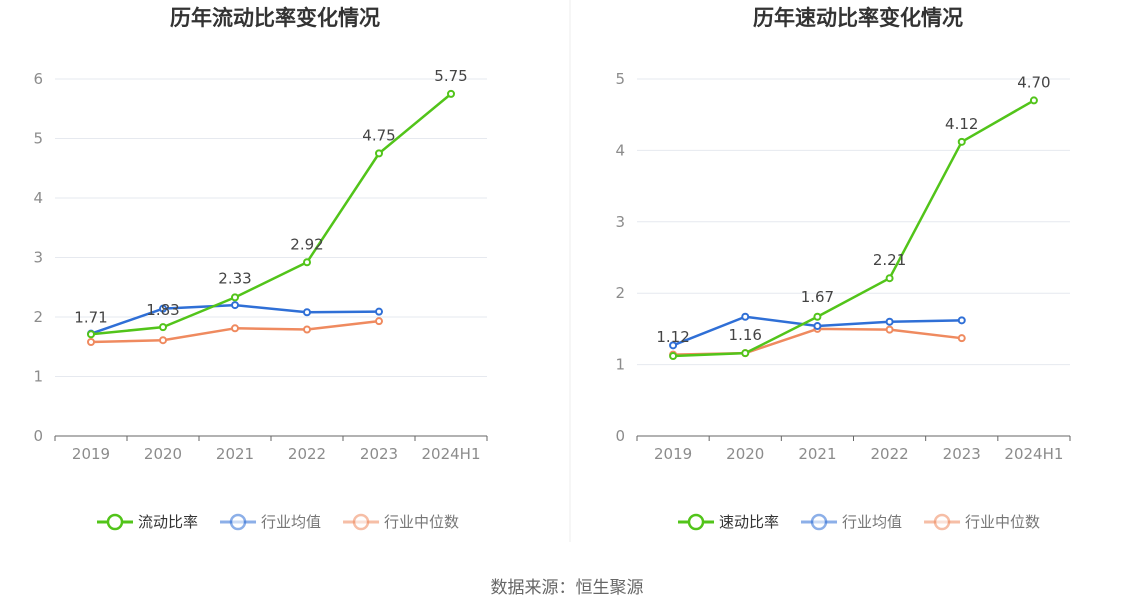 Image resolution: width=1134 pixels, height=612 pixels. Describe the element at coordinates (672, 337) in the screenshot. I see `data-label: 1.12` at that location.